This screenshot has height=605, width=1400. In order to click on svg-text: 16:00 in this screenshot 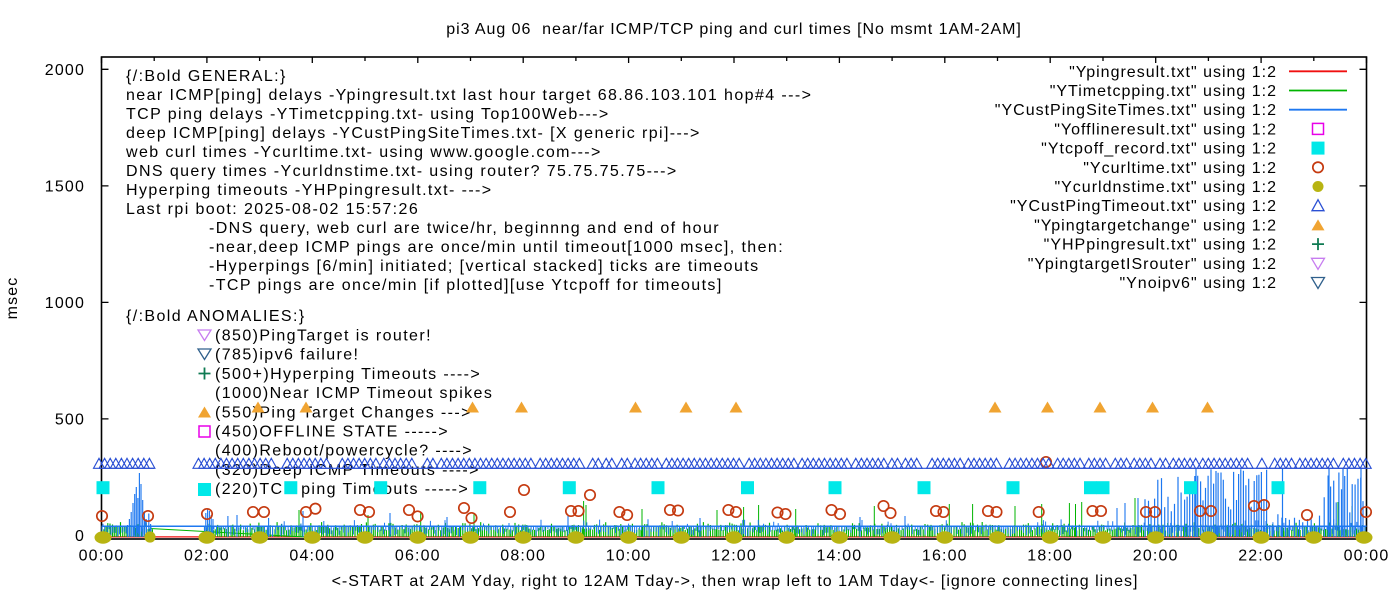, I will do `click(945, 556)`.